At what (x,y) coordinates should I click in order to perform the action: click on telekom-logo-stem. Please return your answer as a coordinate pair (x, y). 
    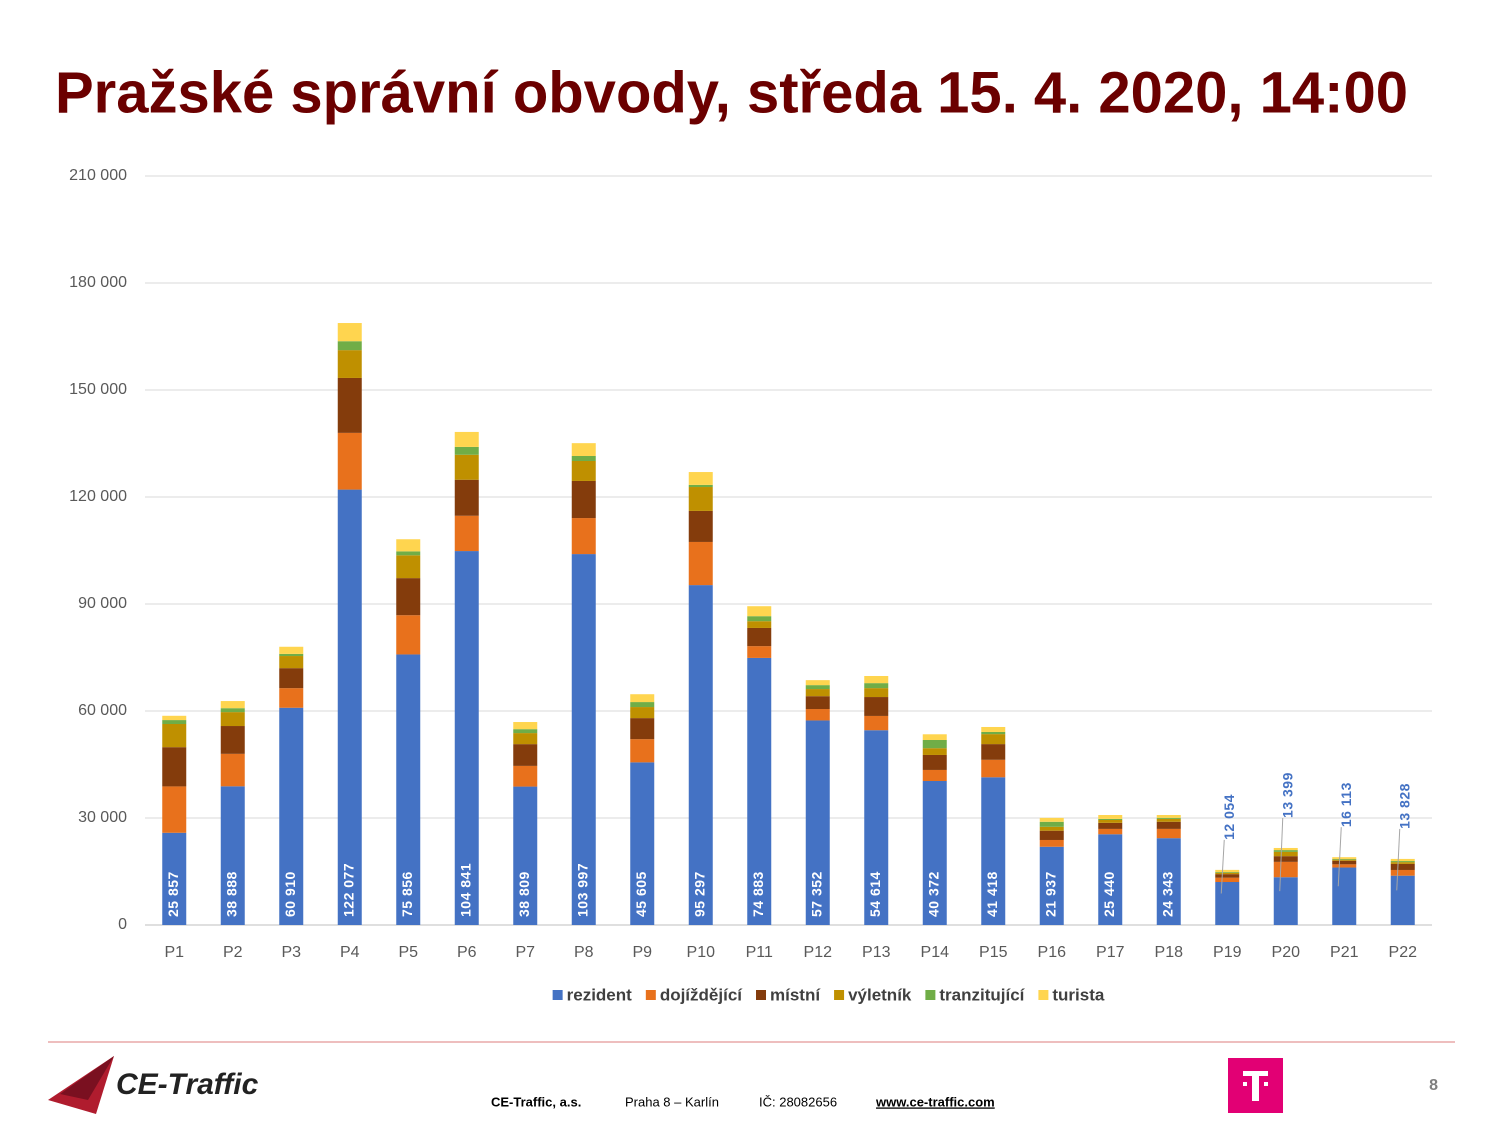
    Looking at the image, I should click on (1255, 1086).